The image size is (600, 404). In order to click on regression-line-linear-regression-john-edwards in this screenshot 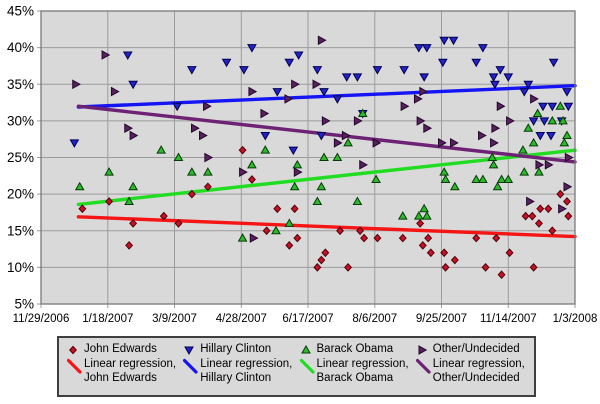, I will do `click(326, 227)`.